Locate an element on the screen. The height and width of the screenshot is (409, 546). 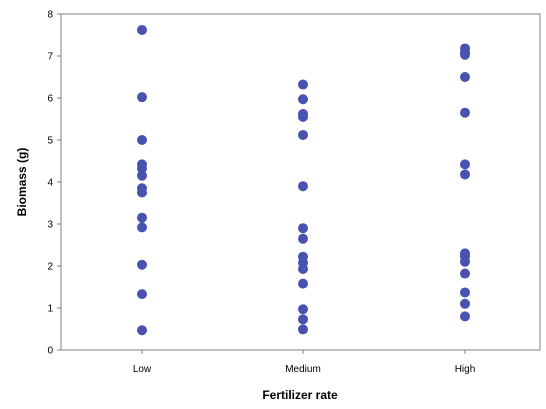
x-axis-title: Fertilizer rate is located at coordinates (300, 395).